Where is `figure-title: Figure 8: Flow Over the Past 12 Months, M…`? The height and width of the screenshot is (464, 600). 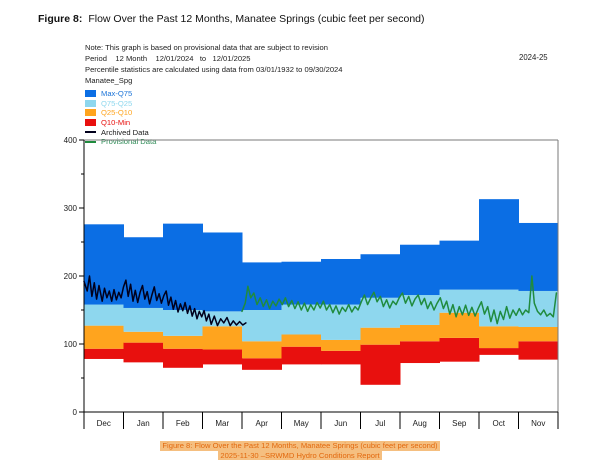 figure-title: Figure 8: Flow Over the Past 12 Months, M… is located at coordinates (231, 19).